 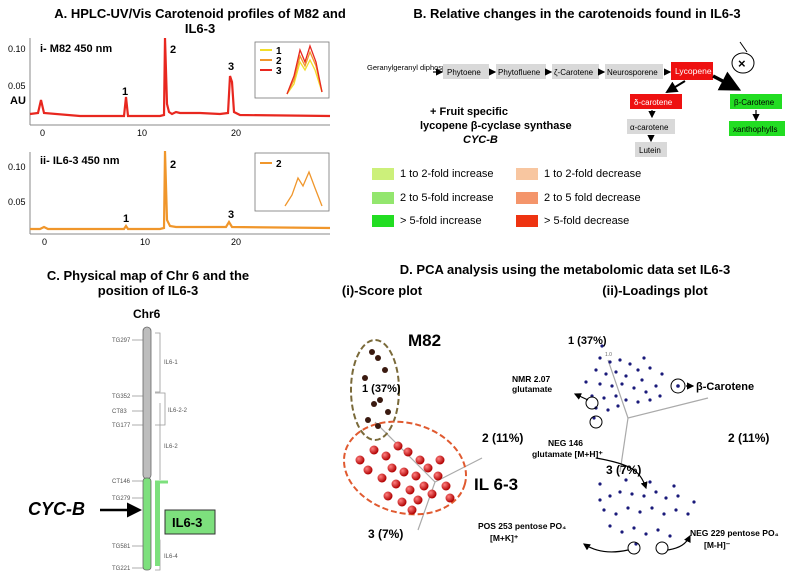 I want to click on legend-dec-3: > 5-fold decrease, so click(x=572, y=221).